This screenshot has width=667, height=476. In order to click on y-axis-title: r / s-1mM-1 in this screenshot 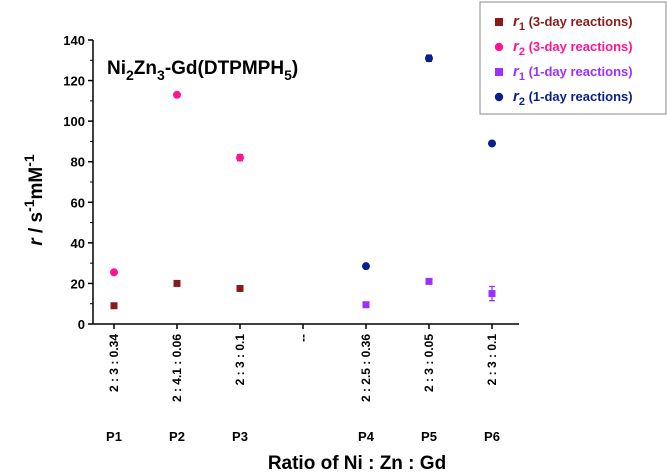, I will do `click(34, 200)`.